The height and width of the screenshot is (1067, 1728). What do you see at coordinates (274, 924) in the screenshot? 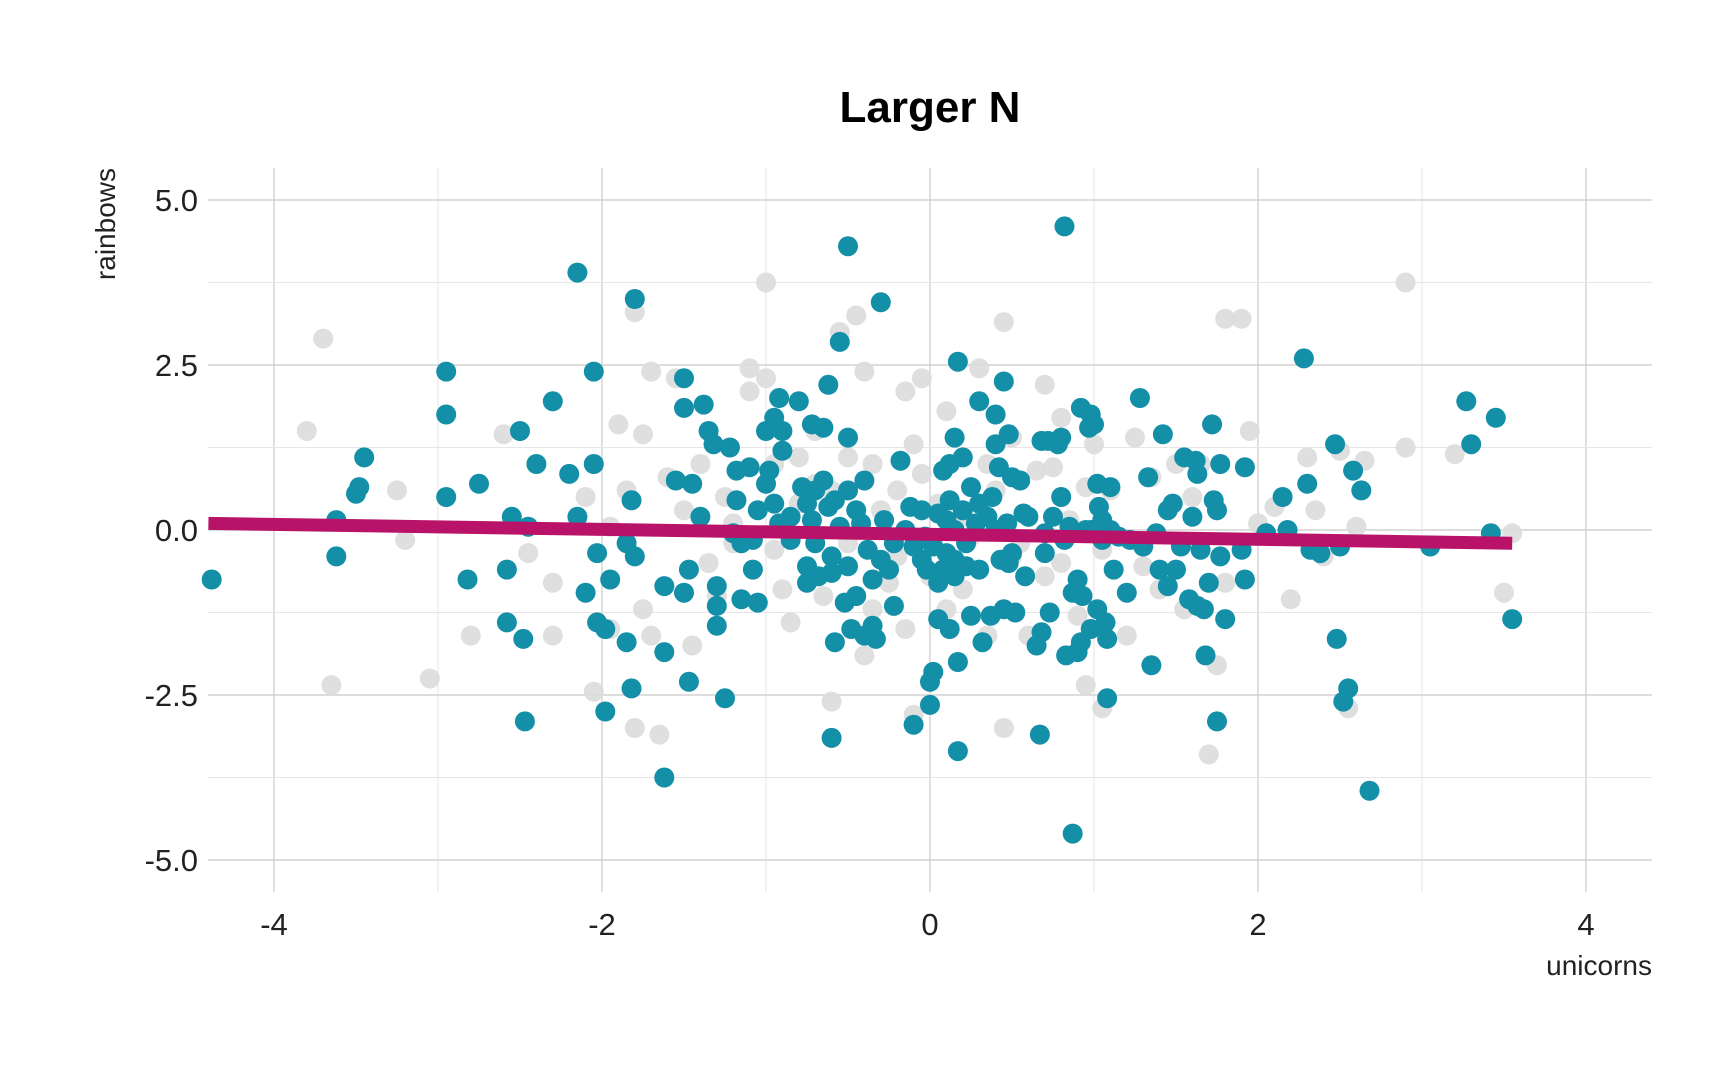
I see `x-tick-label: -4` at bounding box center [274, 924].